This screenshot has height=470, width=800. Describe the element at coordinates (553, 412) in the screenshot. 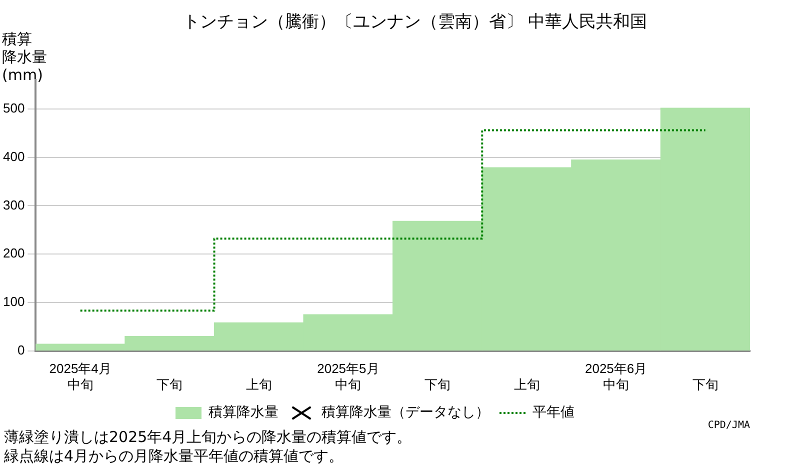

I see `legend-label: 平年値` at that location.